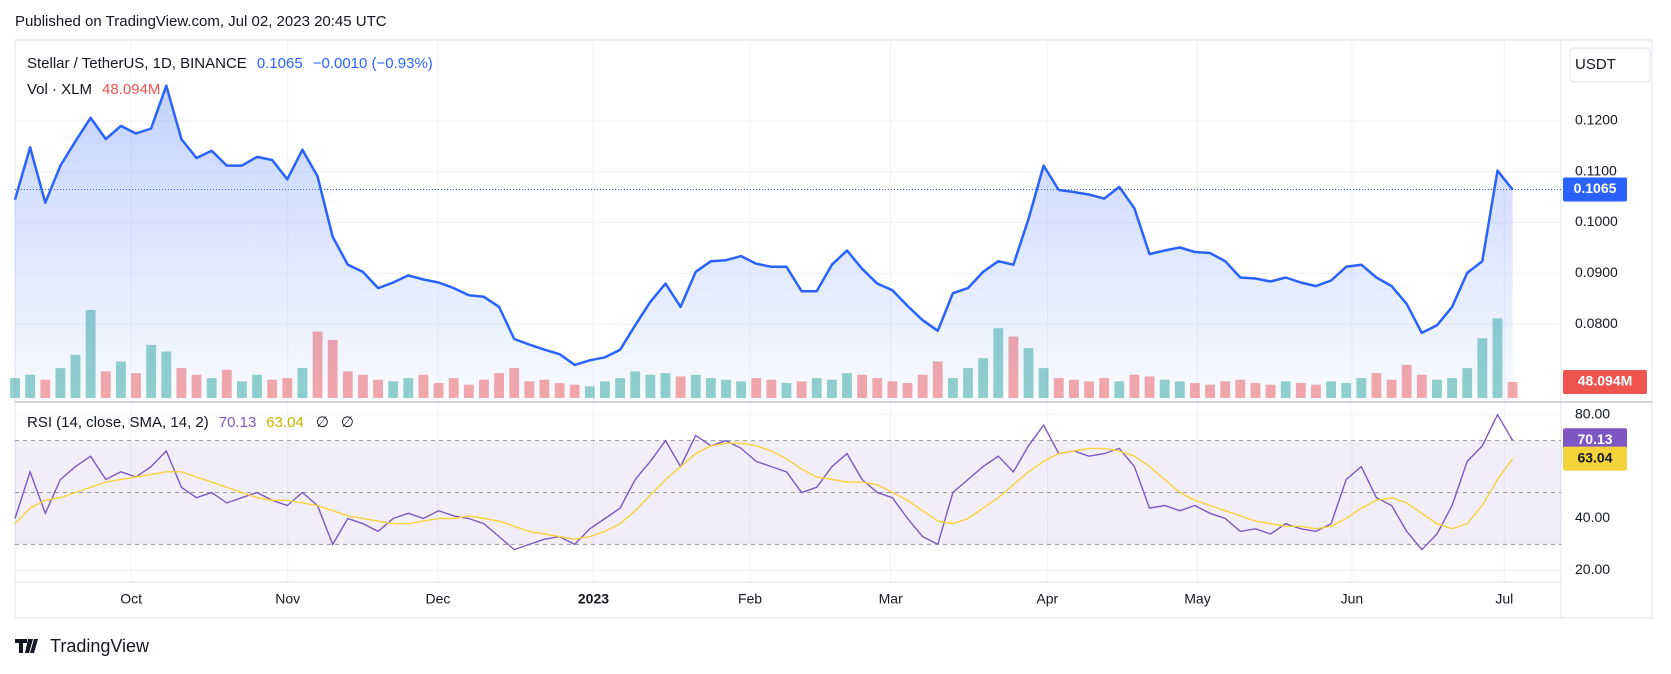  Describe the element at coordinates (287, 599) in the screenshot. I see `x-tick-label: Nov` at that location.